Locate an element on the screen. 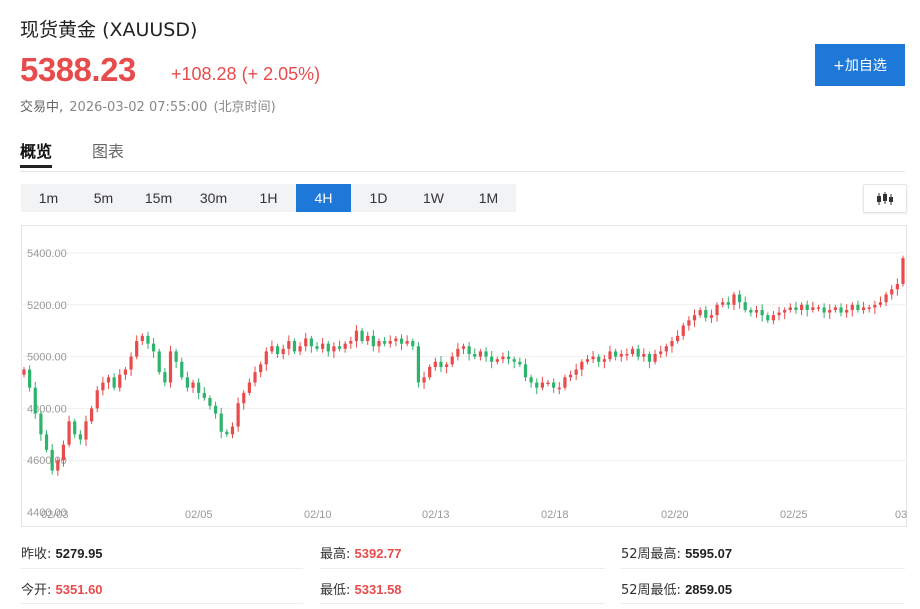  stat-52w-low: 52周最低: 2859.05 is located at coordinates (676, 588).